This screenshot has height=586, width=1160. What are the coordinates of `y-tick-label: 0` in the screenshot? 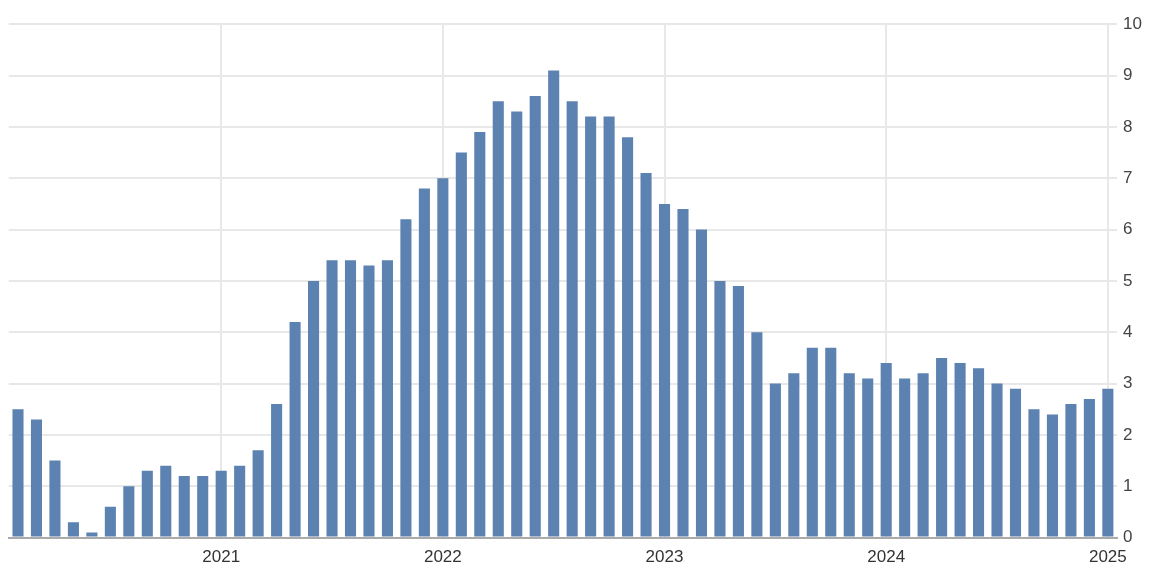 It's located at (1128, 537).